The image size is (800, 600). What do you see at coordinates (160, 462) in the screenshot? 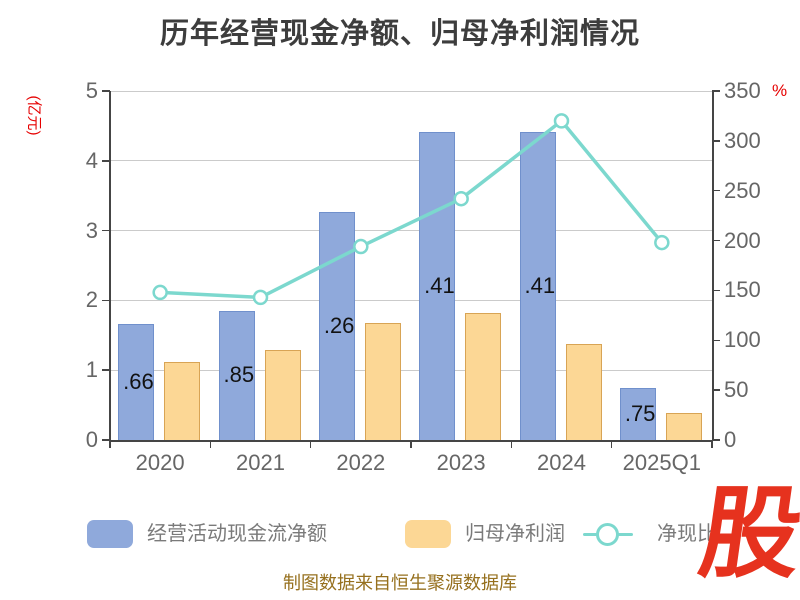
I see `x-axis-category-label: 2020` at bounding box center [160, 462].